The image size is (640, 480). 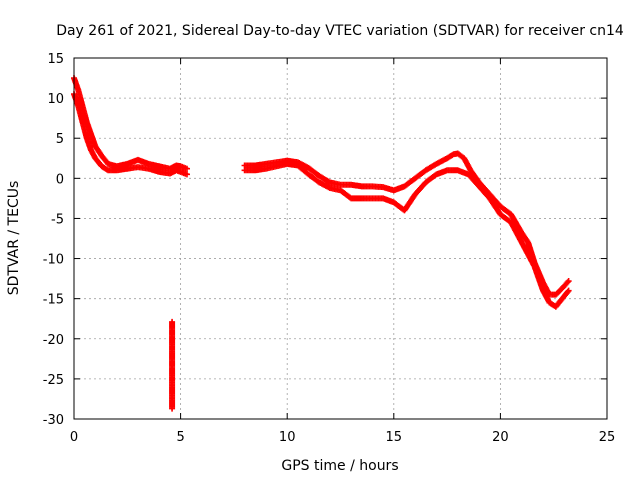 I want to click on x-tick-label: 25, so click(x=607, y=437).